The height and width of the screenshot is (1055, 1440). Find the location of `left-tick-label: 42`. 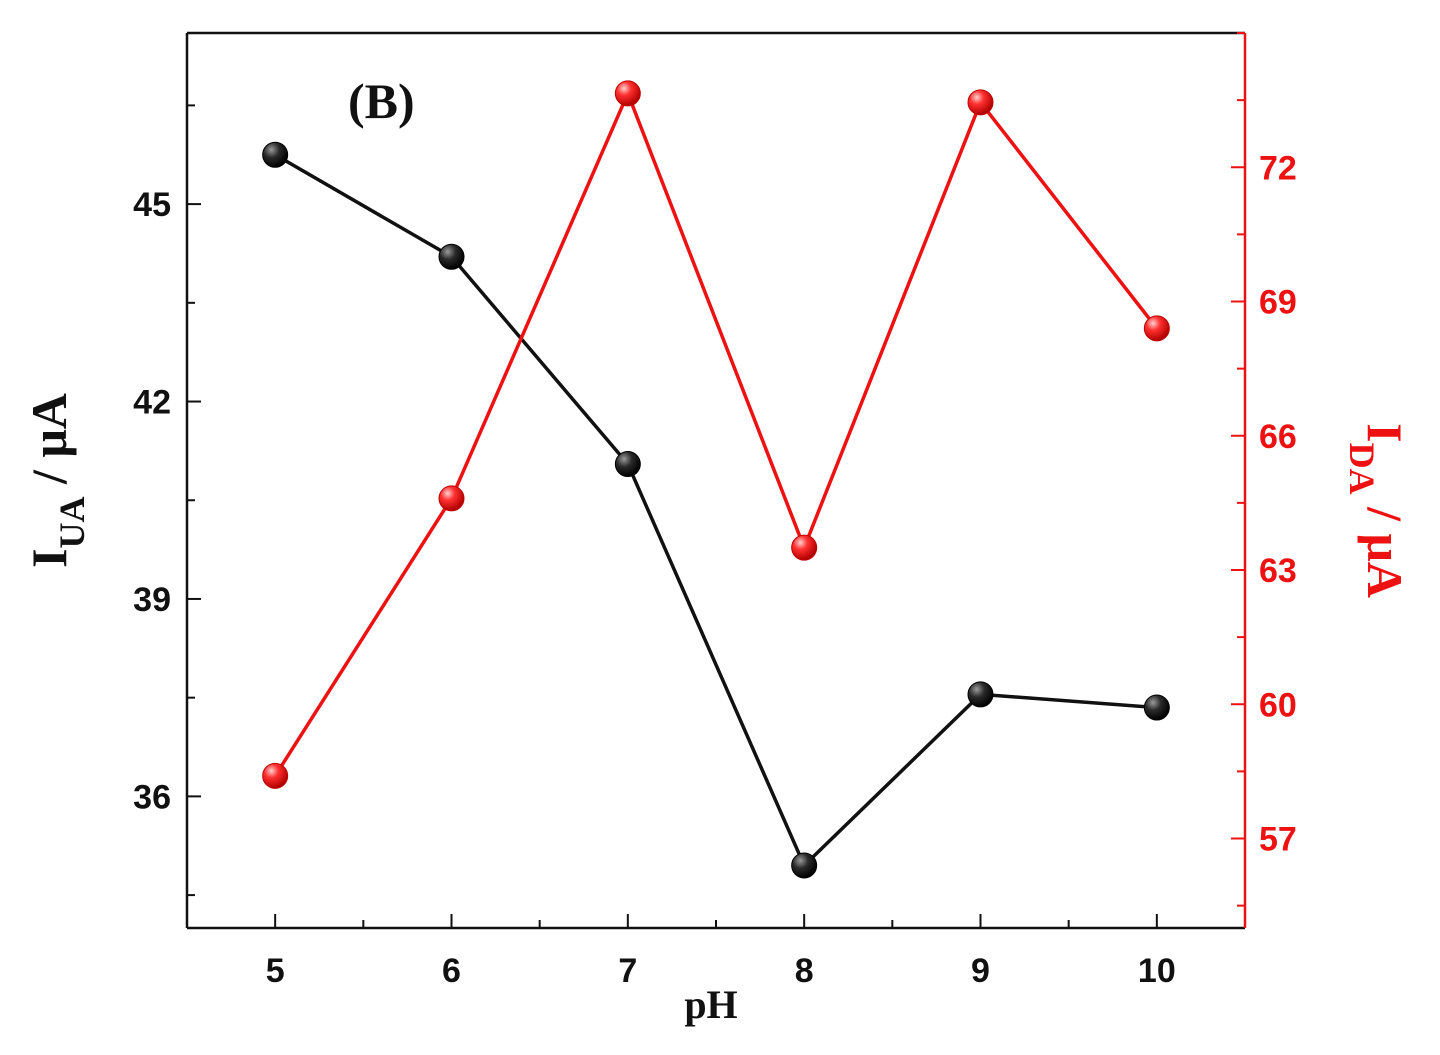

left-tick-label: 42 is located at coordinates (152, 403).